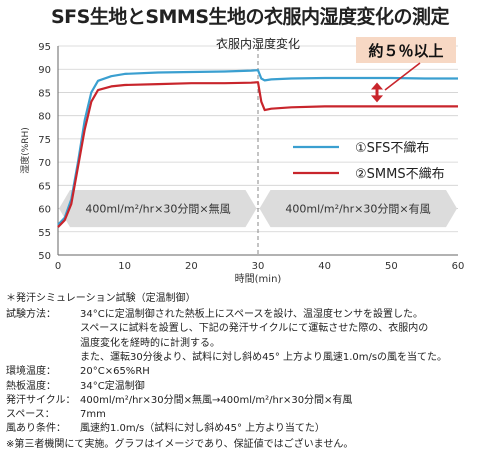  What do you see at coordinates (31, 314) in the screenshot?
I see `note-label: 試験方法：` at bounding box center [31, 314].